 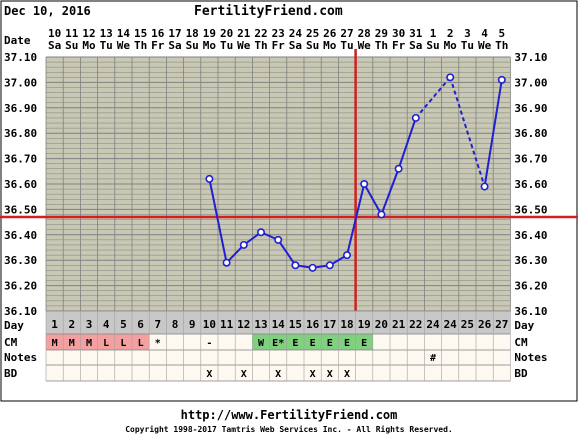 What do you see at coordinates (381, 324) in the screenshot?
I see `cycle-day-label: 20` at bounding box center [381, 324].